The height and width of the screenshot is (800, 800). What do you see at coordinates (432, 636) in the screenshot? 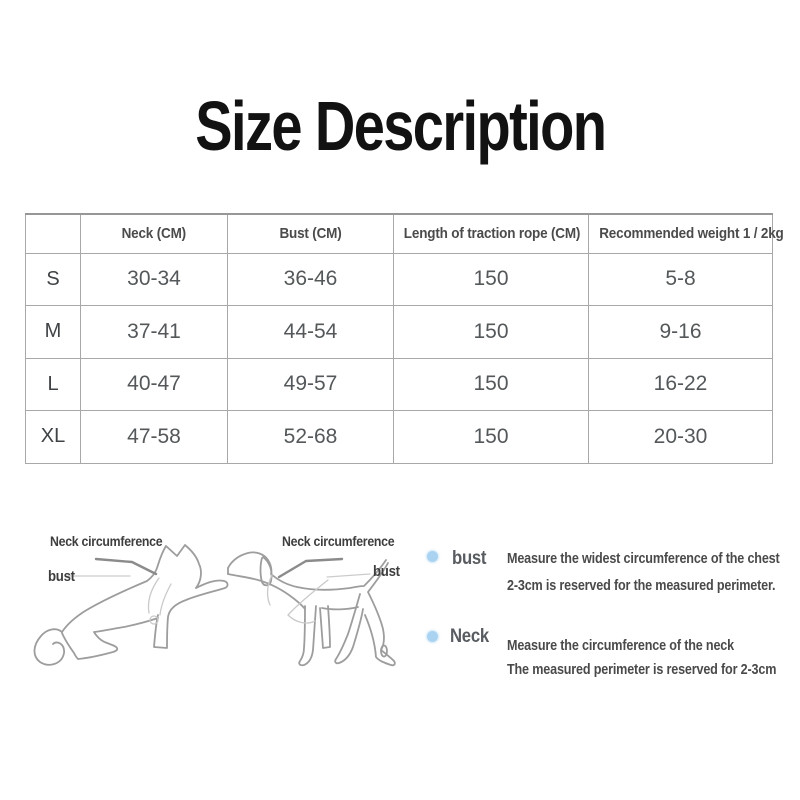
I see `neck-dot-icon` at bounding box center [432, 636].